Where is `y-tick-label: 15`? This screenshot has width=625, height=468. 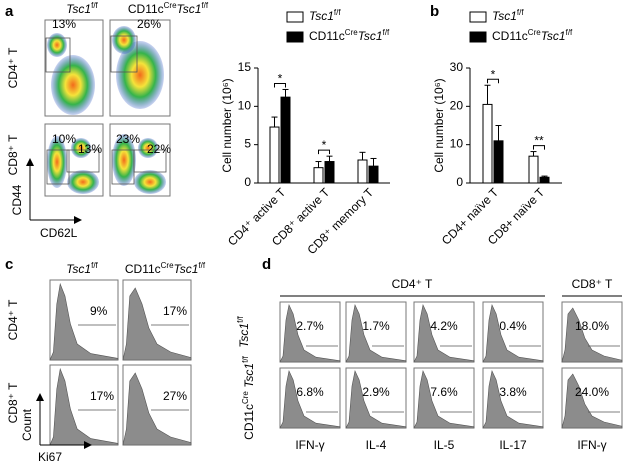 y-tick-label: 15 is located at coordinates (245, 67).